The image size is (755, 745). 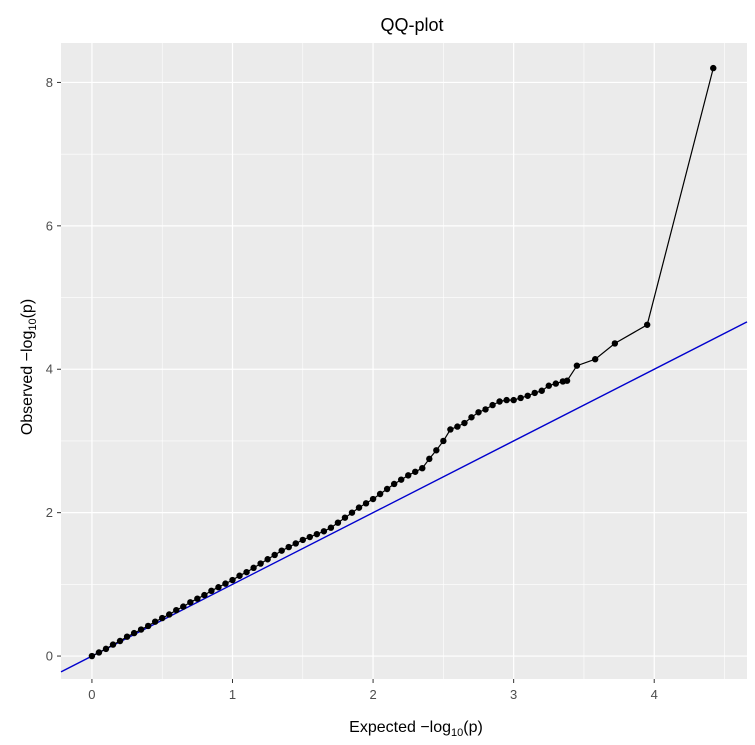 I want to click on x-axis: 0 1 2 3 4, so click(x=373, y=690).